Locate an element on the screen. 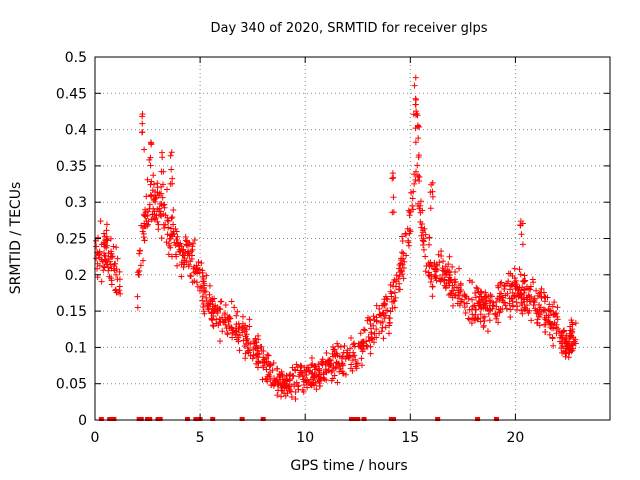 The width and height of the screenshot is (640, 480). x-tick-labels: 0 5 10 15 20 is located at coordinates (308, 438).